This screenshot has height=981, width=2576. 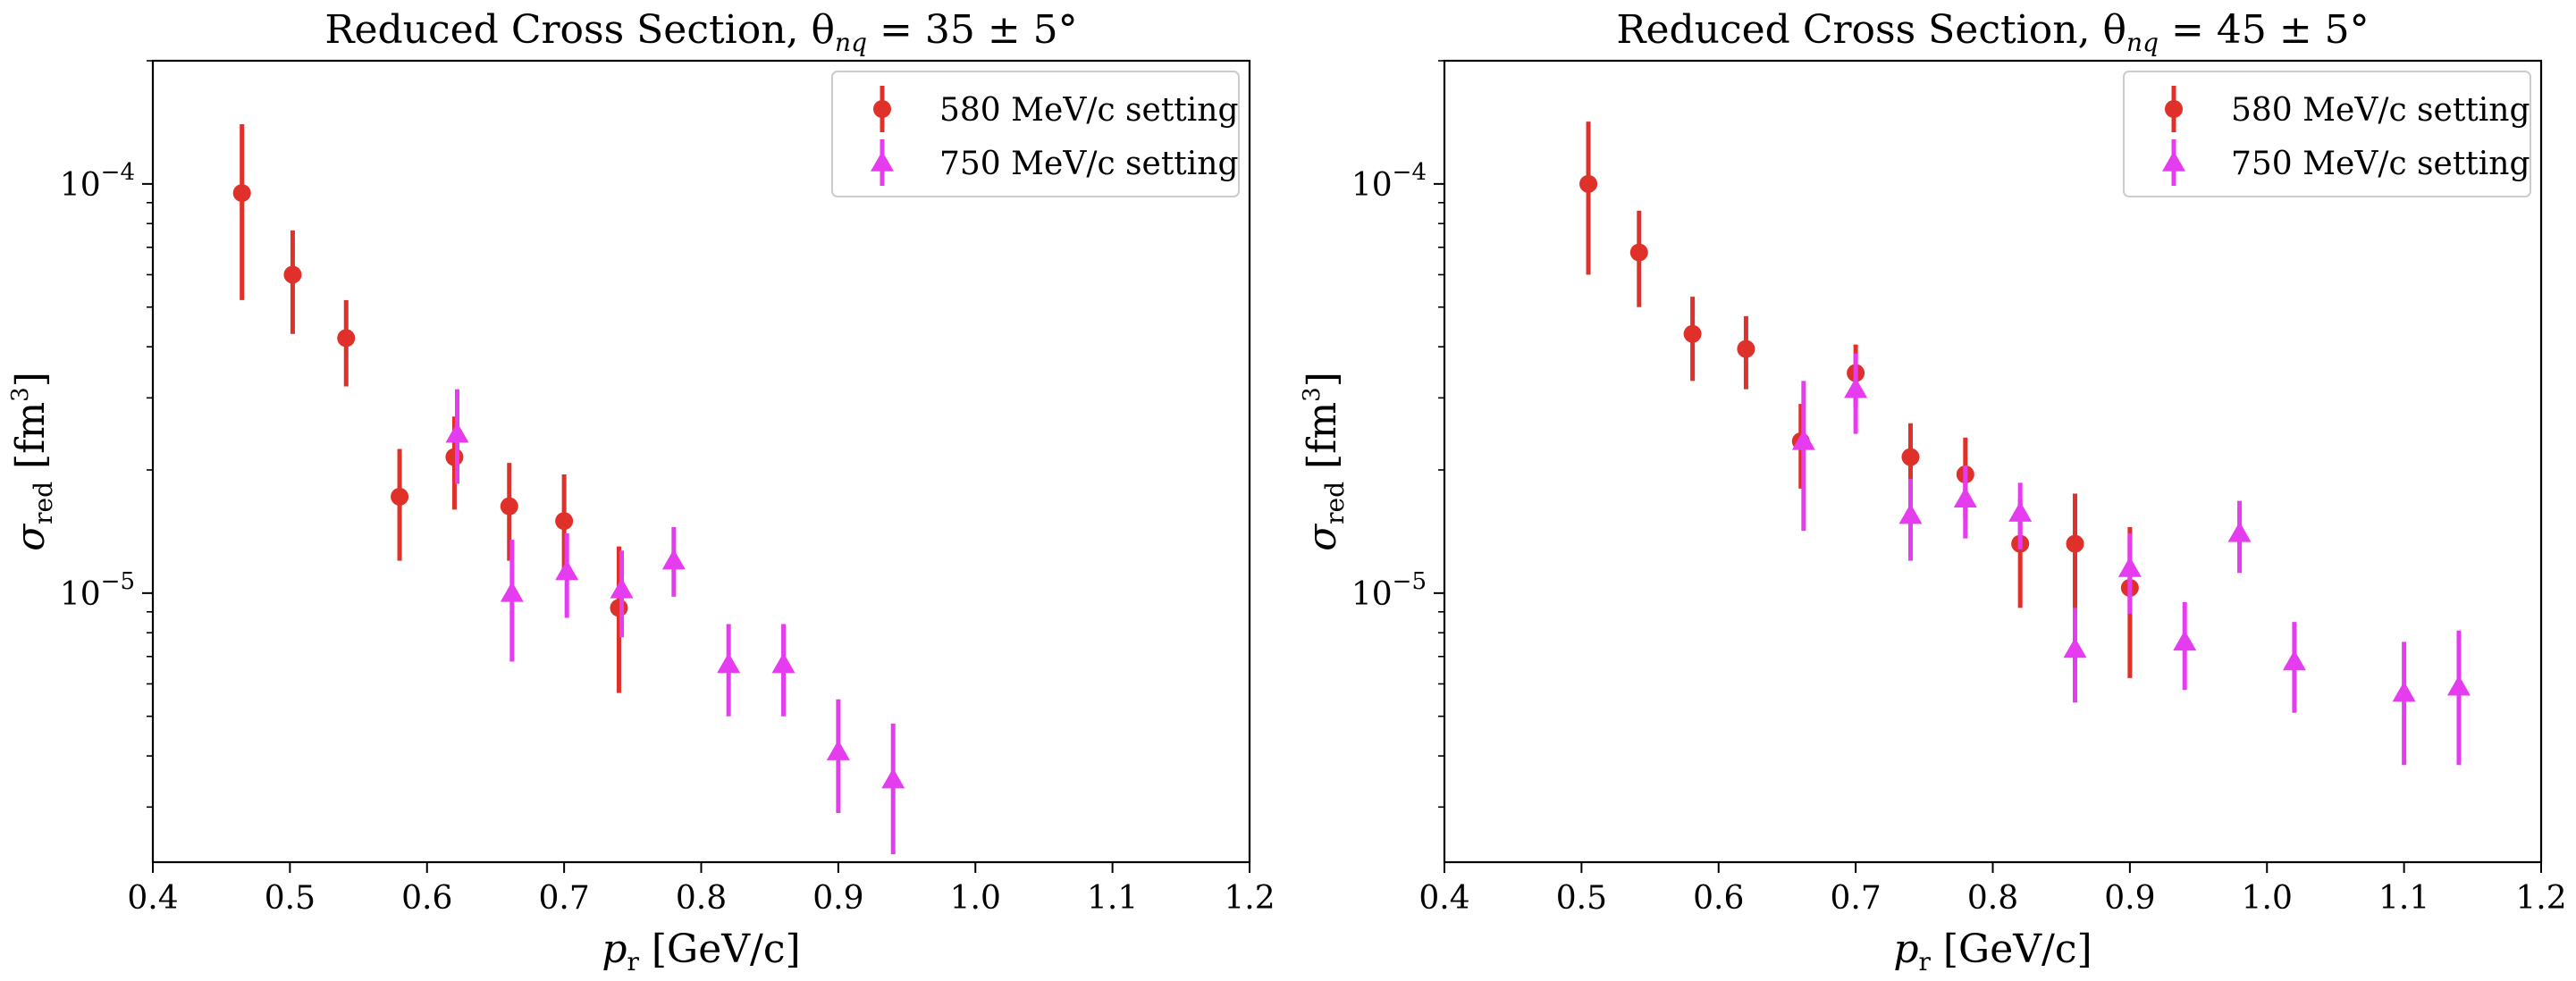 What do you see at coordinates (580, 30) in the screenshot?
I see `chart-title-text: Reduced Cross Section, θ` at bounding box center [580, 30].